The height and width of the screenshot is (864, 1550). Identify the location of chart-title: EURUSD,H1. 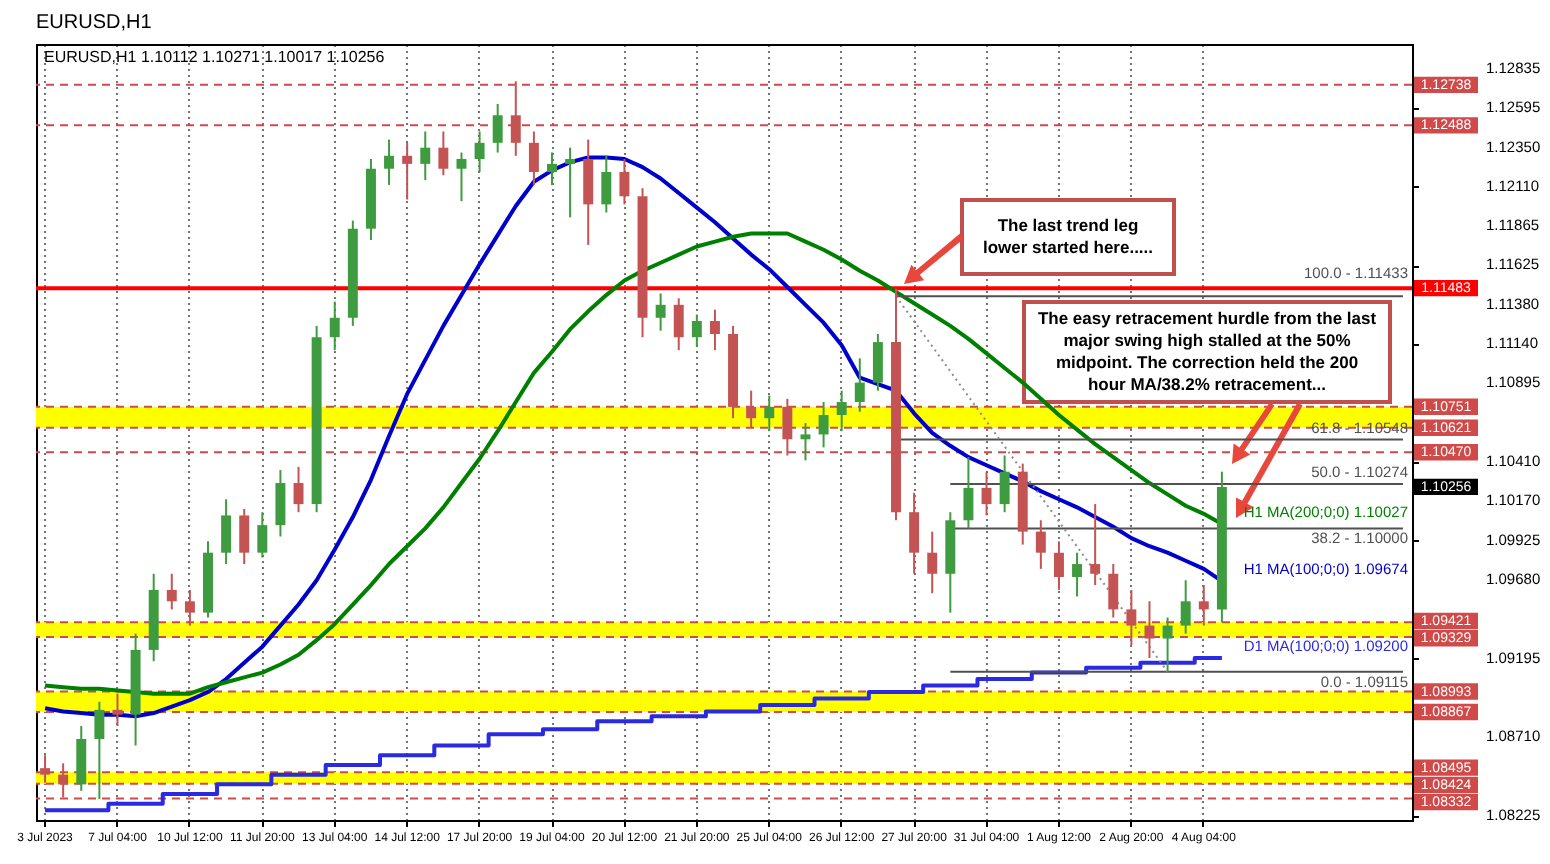
(94, 23).